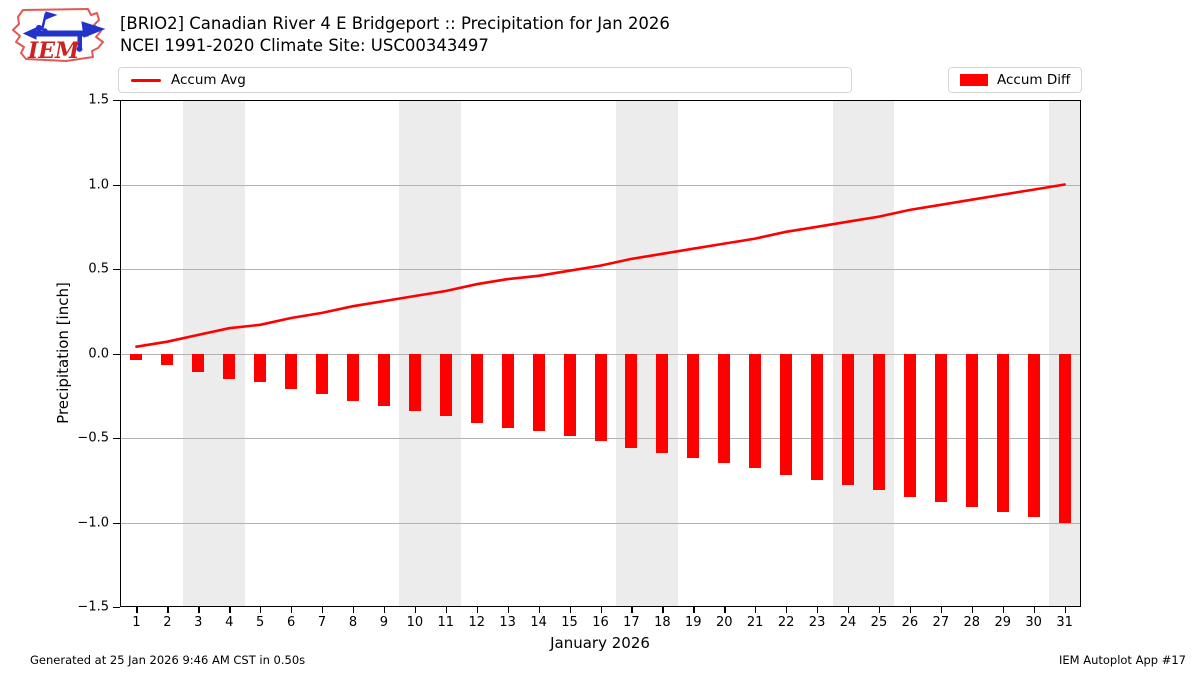 The image size is (1200, 675). I want to click on y-tick-label: 1.5, so click(98, 100).